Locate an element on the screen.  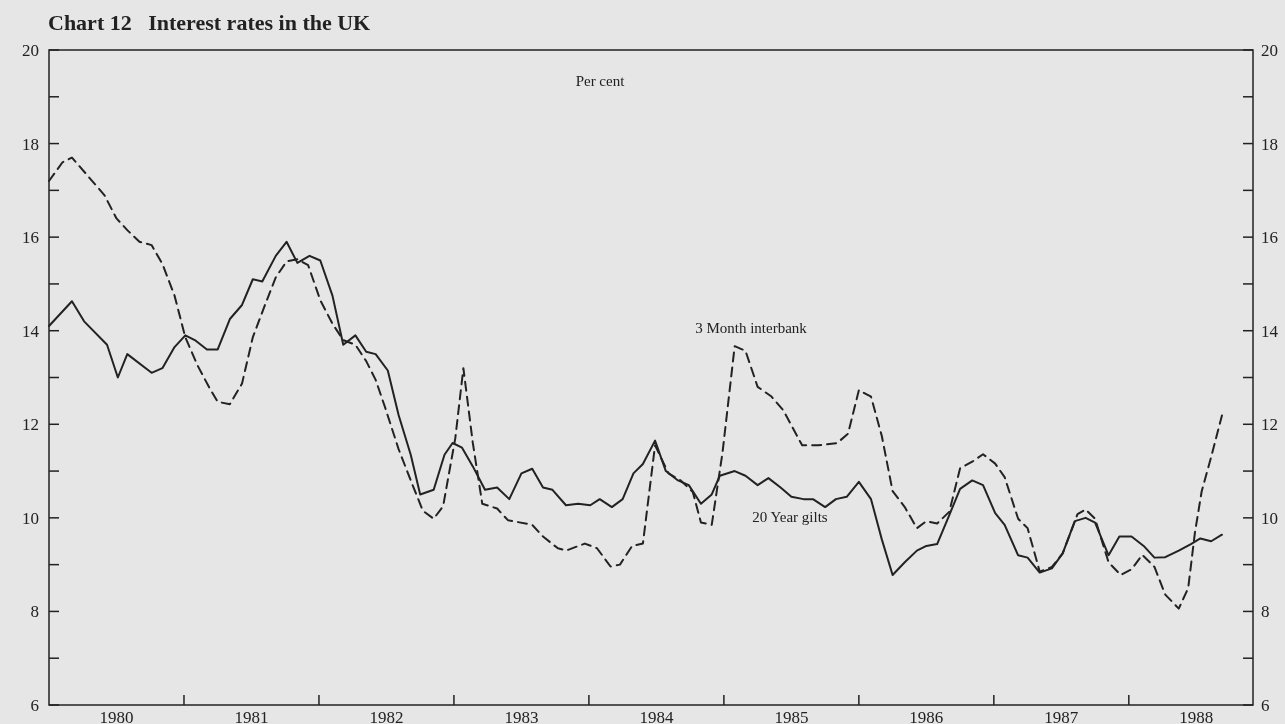
y-tick-label: 20 is located at coordinates (30, 50).